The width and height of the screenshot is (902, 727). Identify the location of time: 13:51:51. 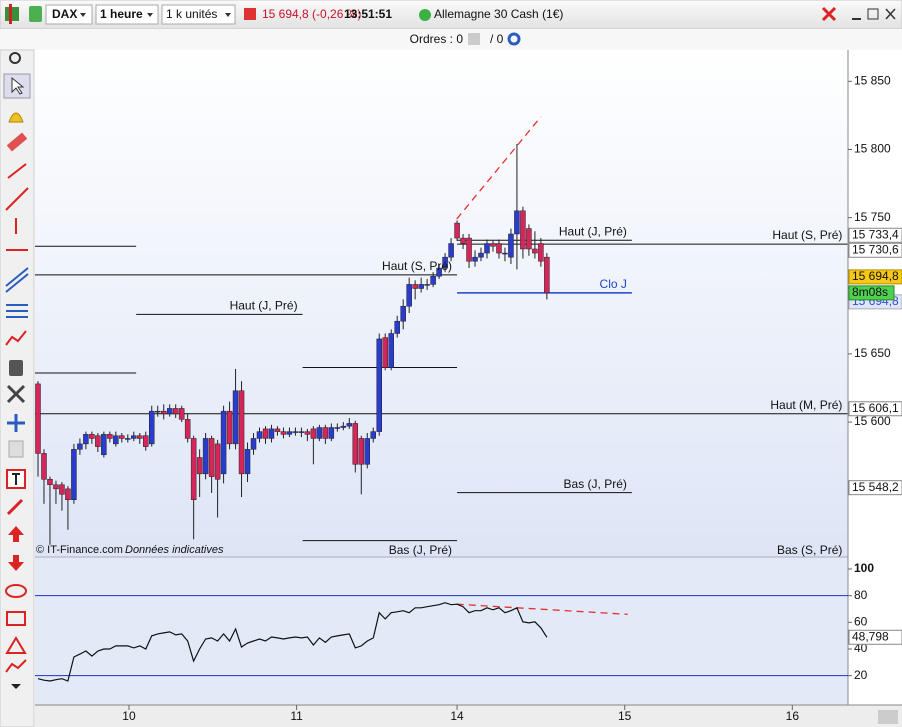
(368, 14).